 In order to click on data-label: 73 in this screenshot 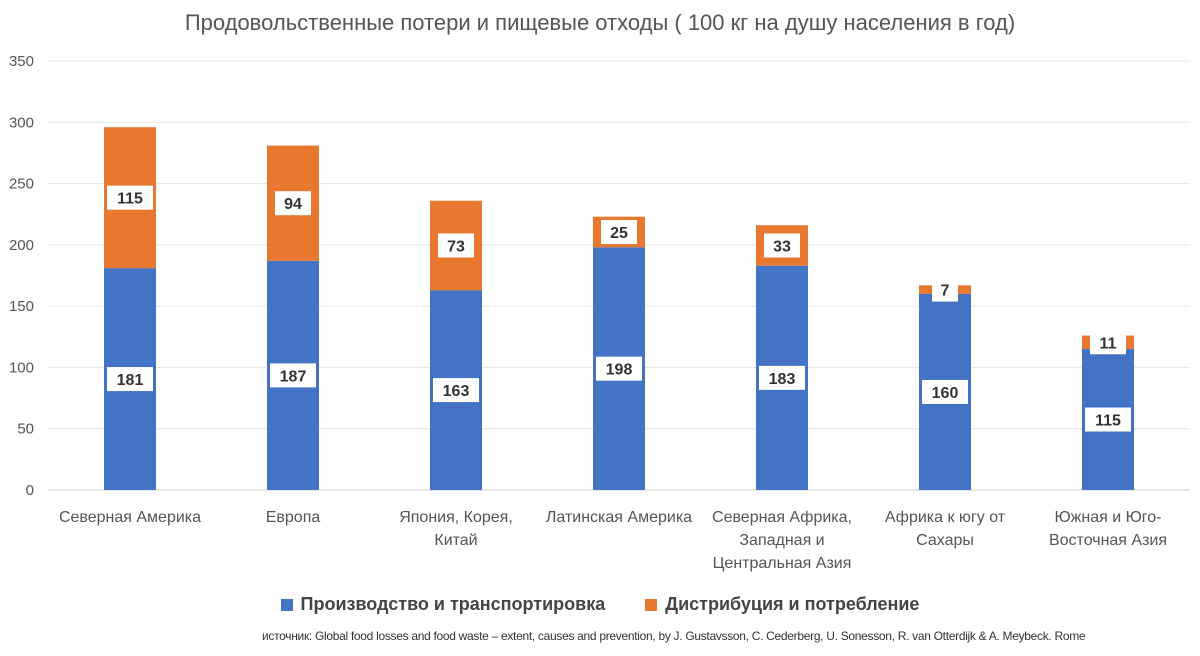, I will do `click(456, 246)`.